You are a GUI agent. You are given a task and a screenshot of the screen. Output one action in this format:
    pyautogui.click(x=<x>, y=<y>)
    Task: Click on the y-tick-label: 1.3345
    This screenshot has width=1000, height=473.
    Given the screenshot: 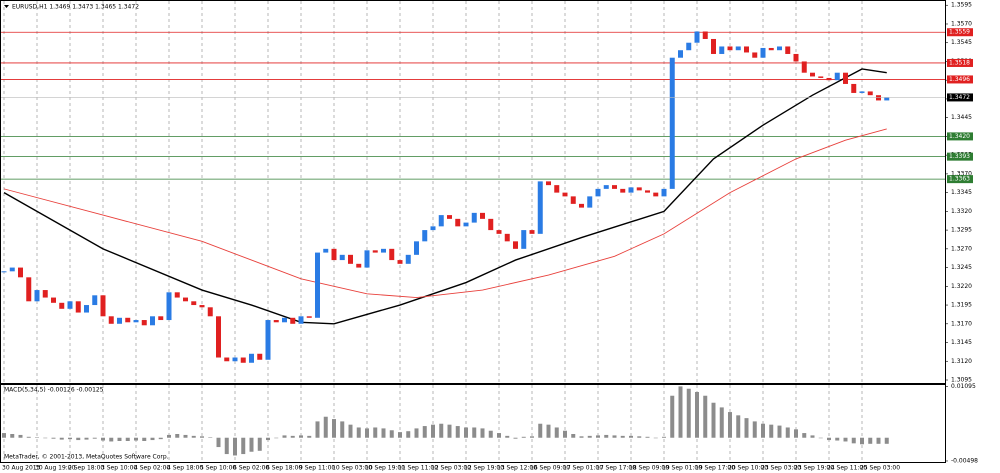 What is the action you would take?
    pyautogui.click(x=961, y=192)
    